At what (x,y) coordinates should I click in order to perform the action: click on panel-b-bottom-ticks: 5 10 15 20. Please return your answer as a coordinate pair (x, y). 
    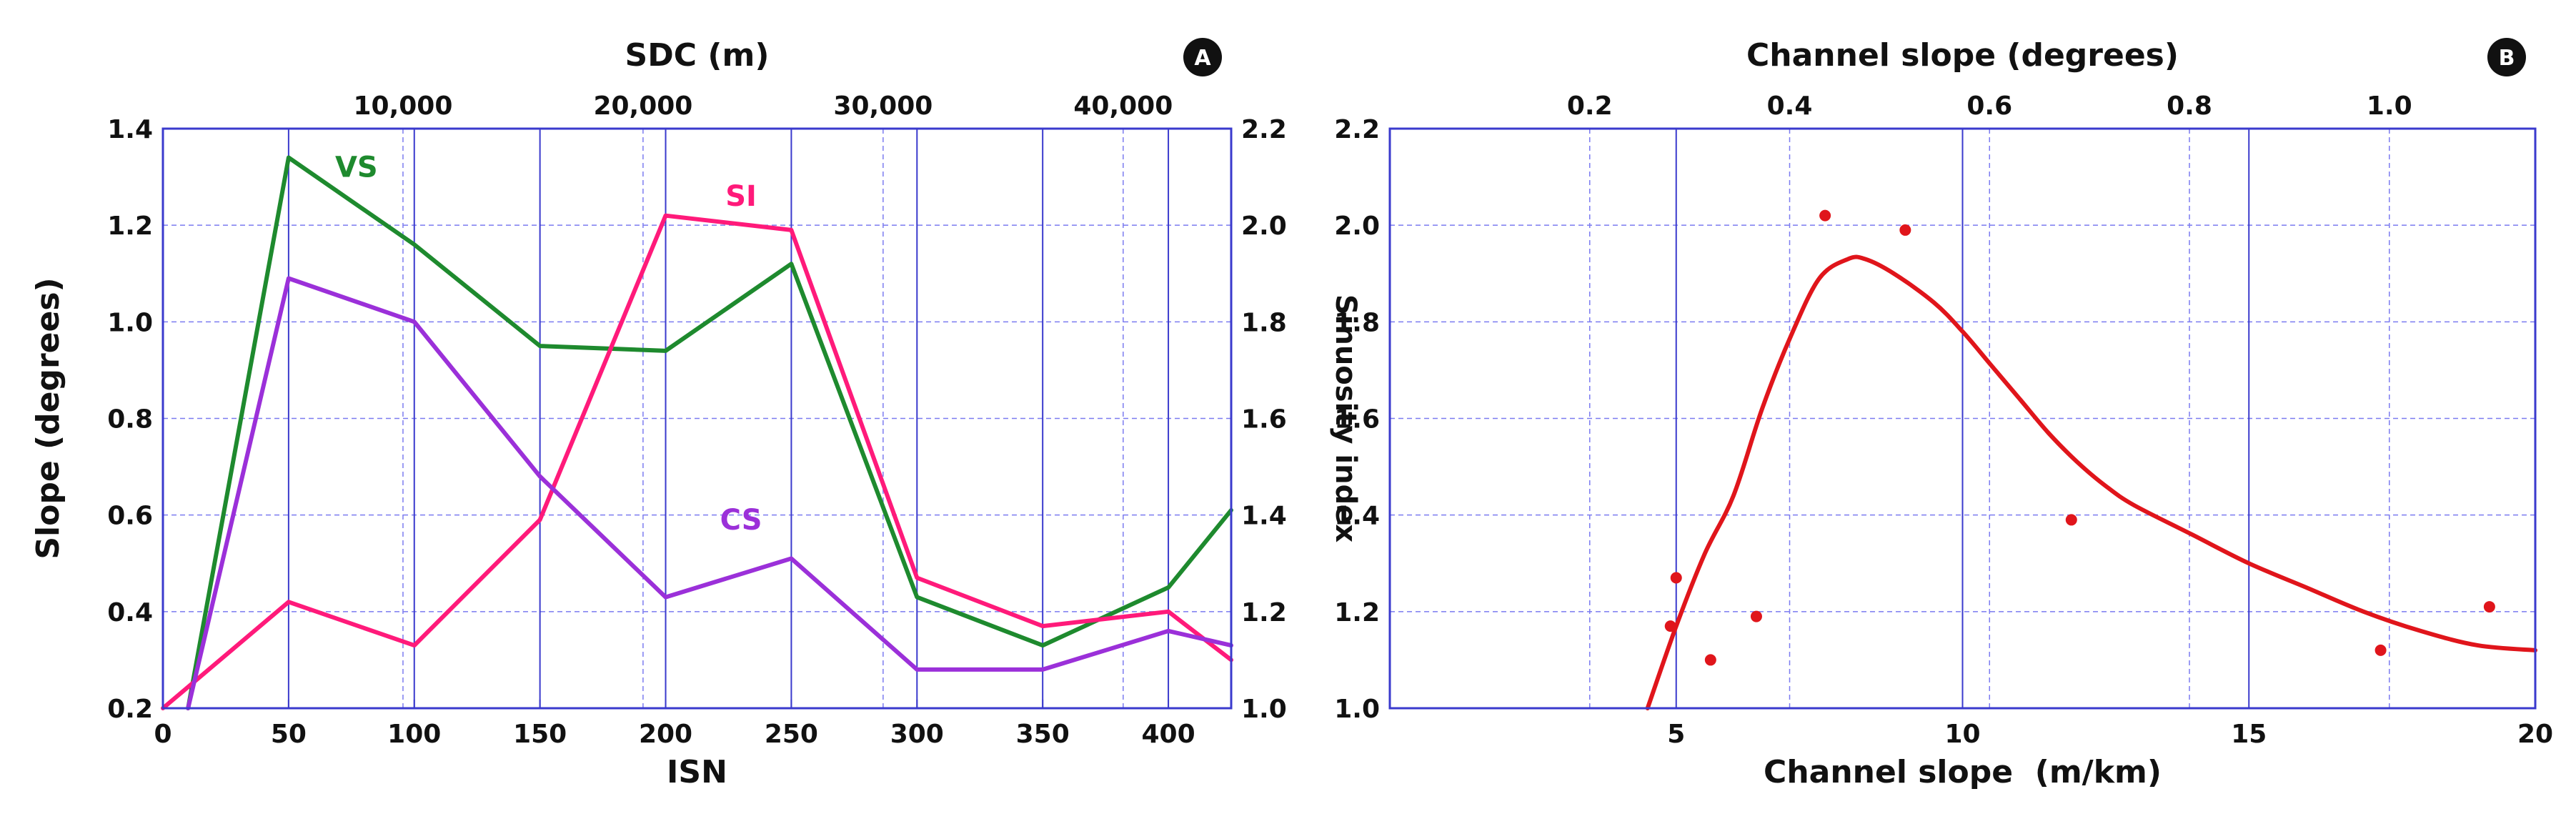
    Looking at the image, I should click on (2110, 734).